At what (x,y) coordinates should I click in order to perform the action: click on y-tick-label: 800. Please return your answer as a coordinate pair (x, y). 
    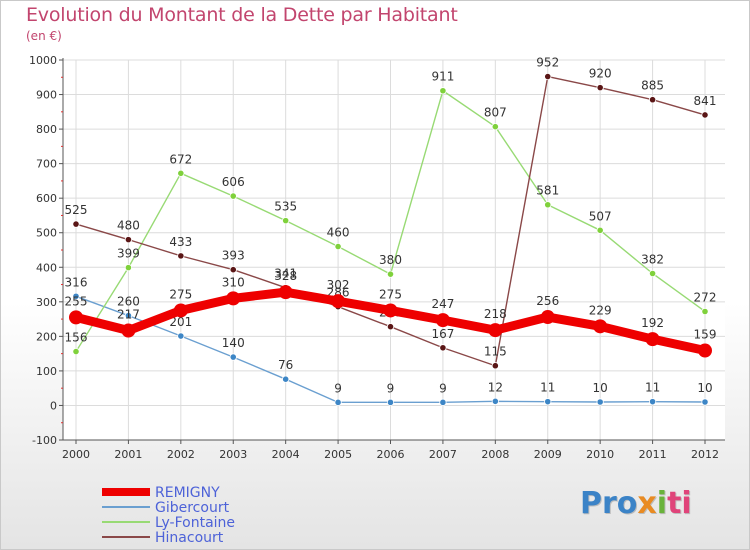
    Looking at the image, I should click on (46, 129).